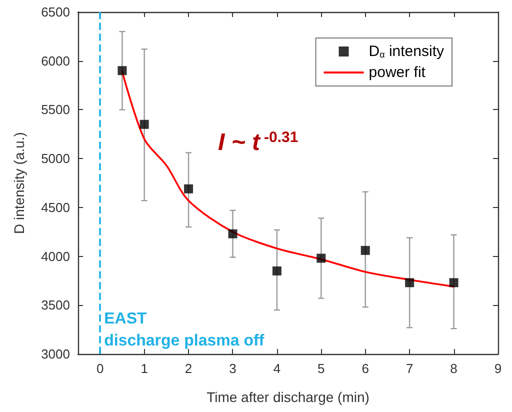 This screenshot has width=512, height=412. Describe the element at coordinates (277, 368) in the screenshot. I see `x-tick-label: 4` at that location.